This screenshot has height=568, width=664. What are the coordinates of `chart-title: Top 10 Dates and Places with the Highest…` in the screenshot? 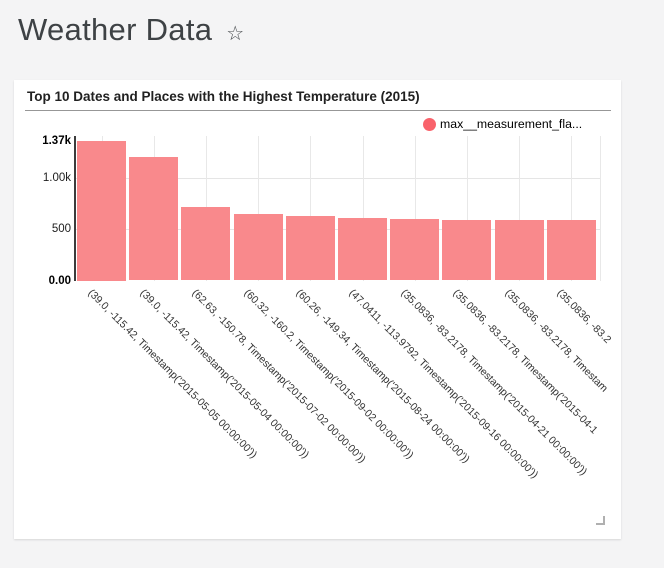 It's located at (223, 96).